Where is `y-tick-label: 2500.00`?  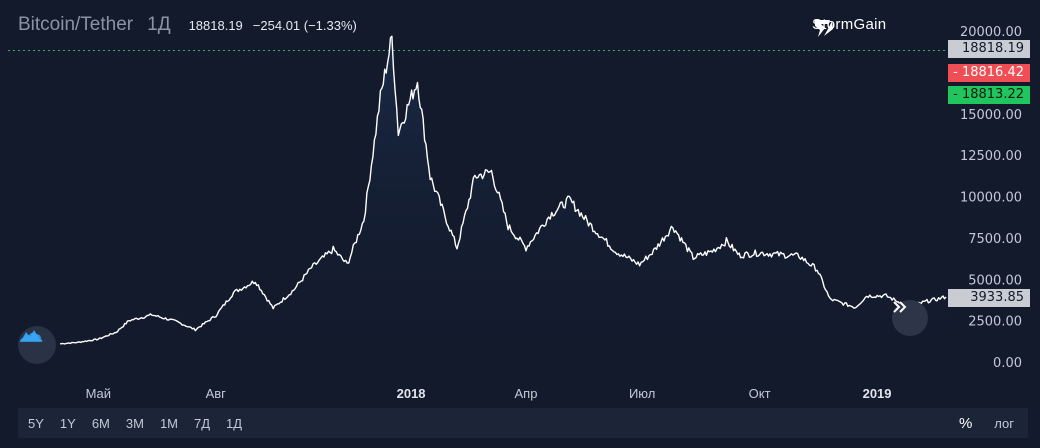
y-tick-label: 2500.00 is located at coordinates (995, 322).